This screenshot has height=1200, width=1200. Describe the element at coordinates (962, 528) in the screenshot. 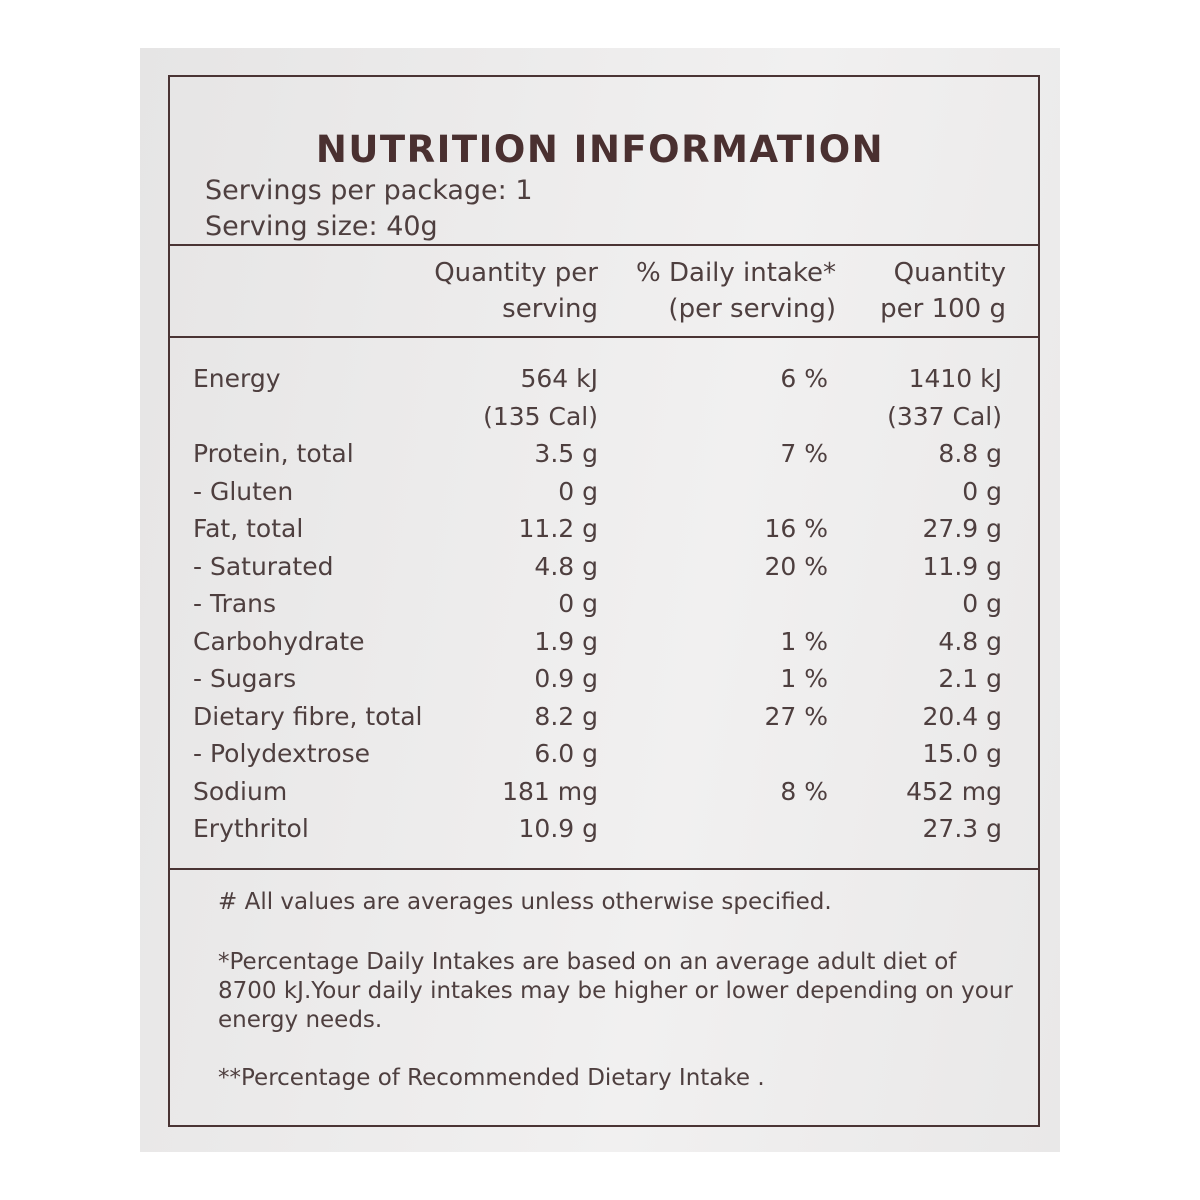

I see `cell-per-100g: 27.9 g` at that location.